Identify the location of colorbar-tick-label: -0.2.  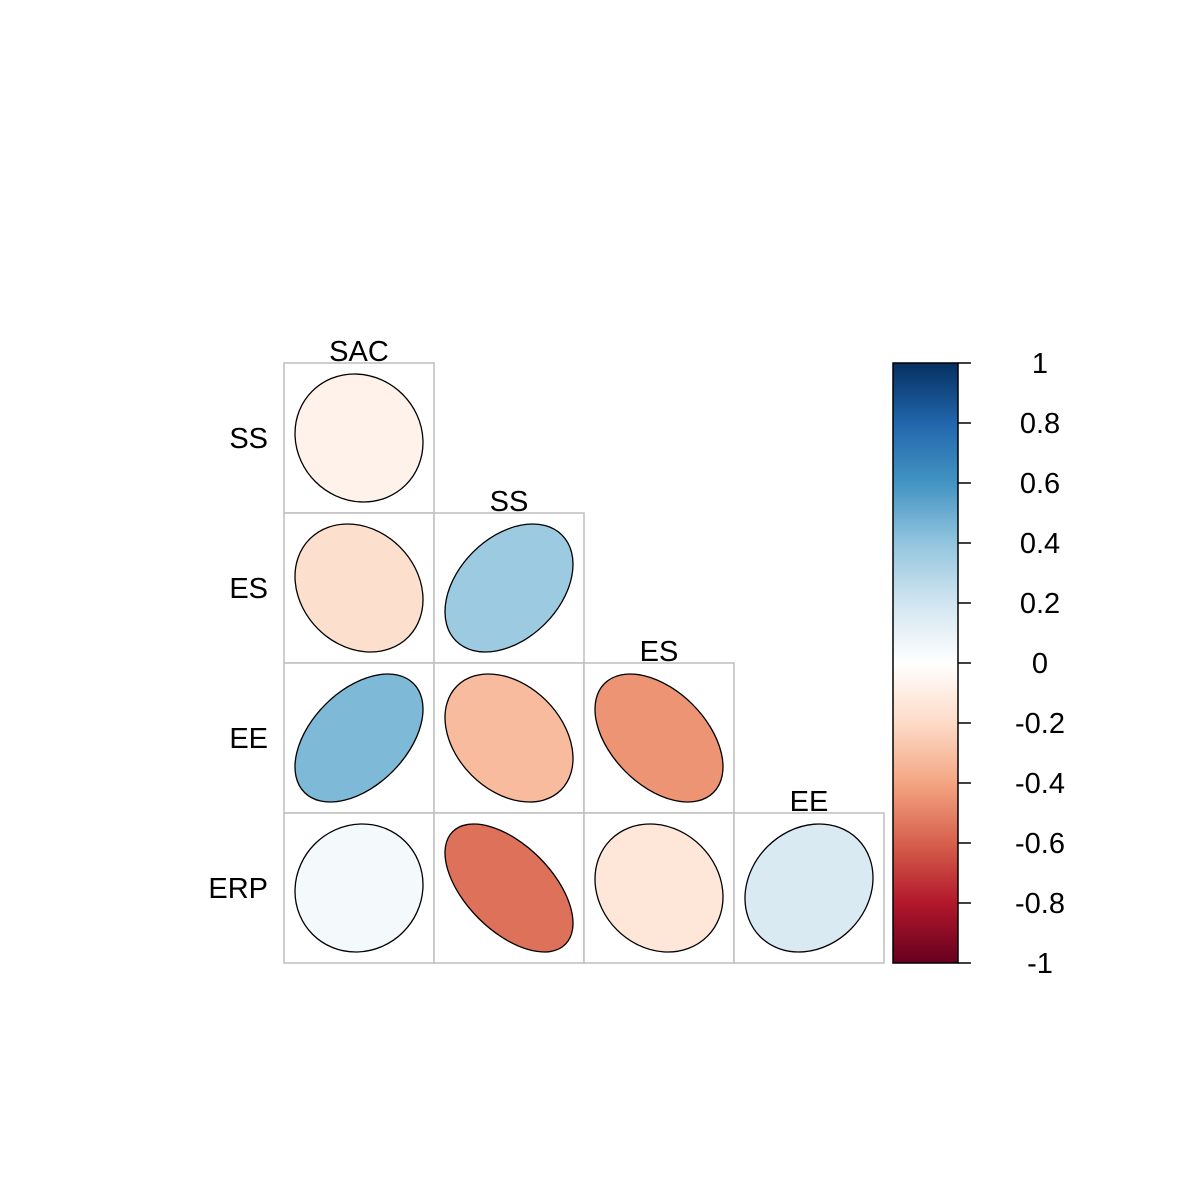
(1040, 724).